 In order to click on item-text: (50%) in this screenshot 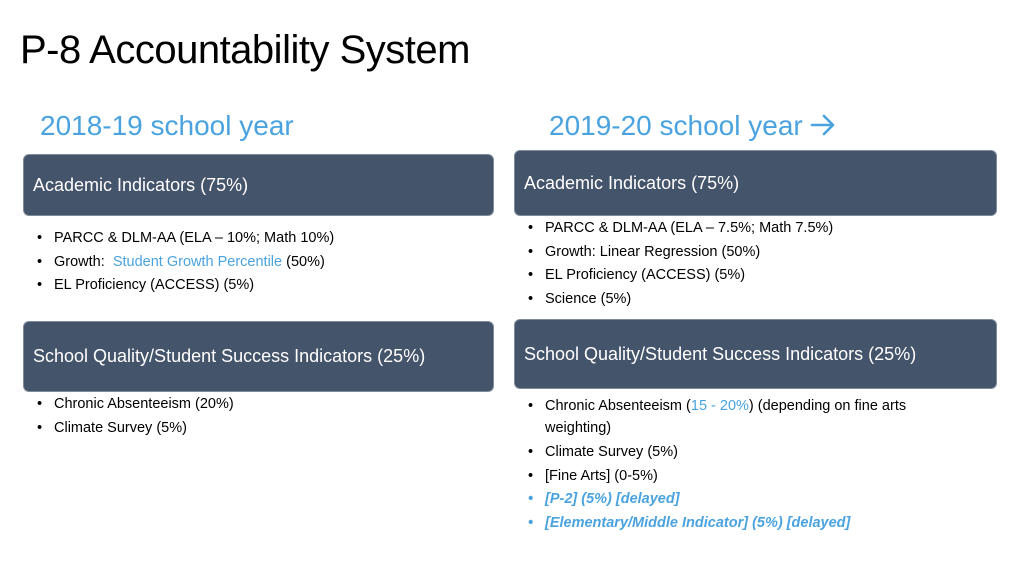, I will do `click(303, 261)`.